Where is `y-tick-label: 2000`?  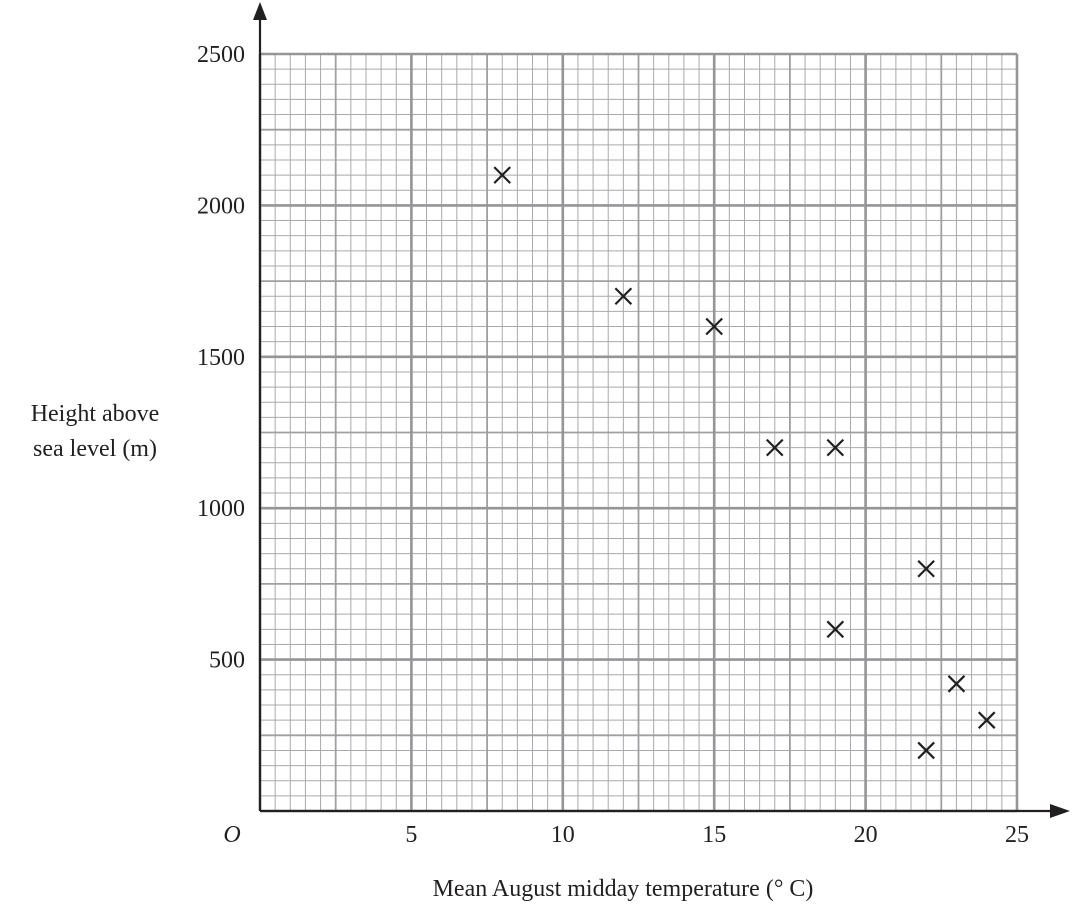 y-tick-label: 2000 is located at coordinates (221, 206).